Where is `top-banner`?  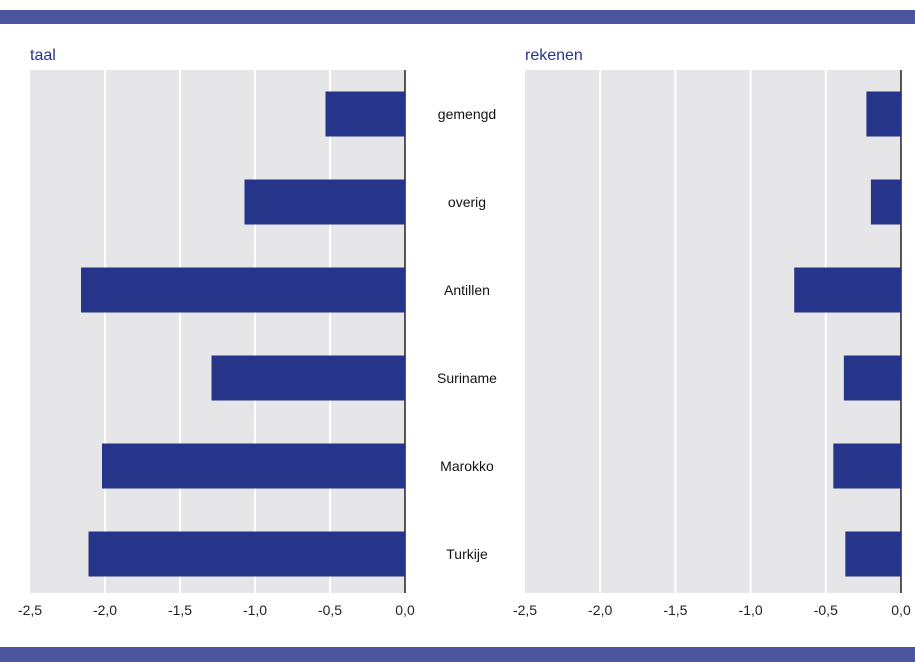
top-banner is located at coordinates (457, 17).